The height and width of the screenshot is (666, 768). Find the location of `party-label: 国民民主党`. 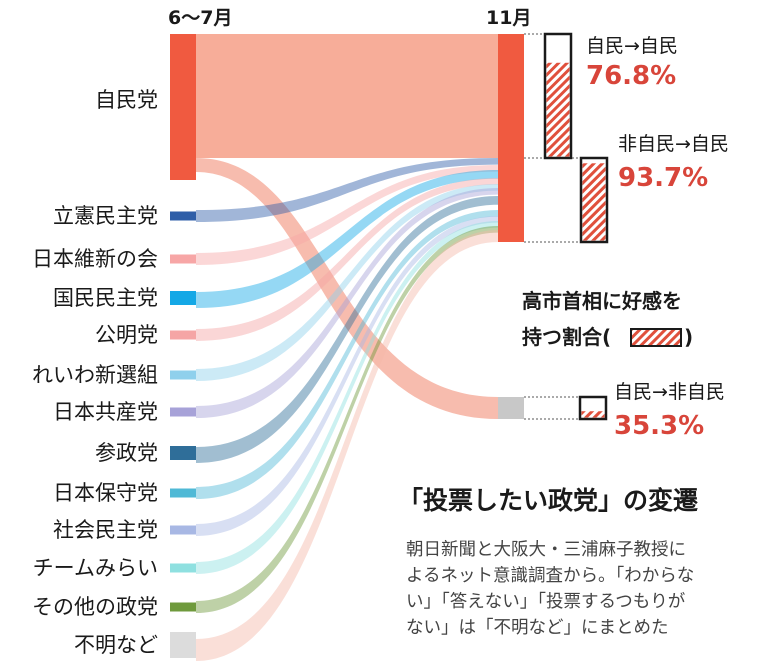

party-label: 国民民主党 is located at coordinates (105, 298).